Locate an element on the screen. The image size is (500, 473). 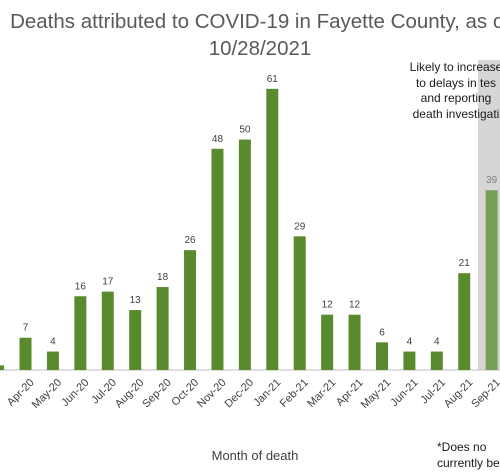
value-label-jun-20: 16 is located at coordinates (81, 286).